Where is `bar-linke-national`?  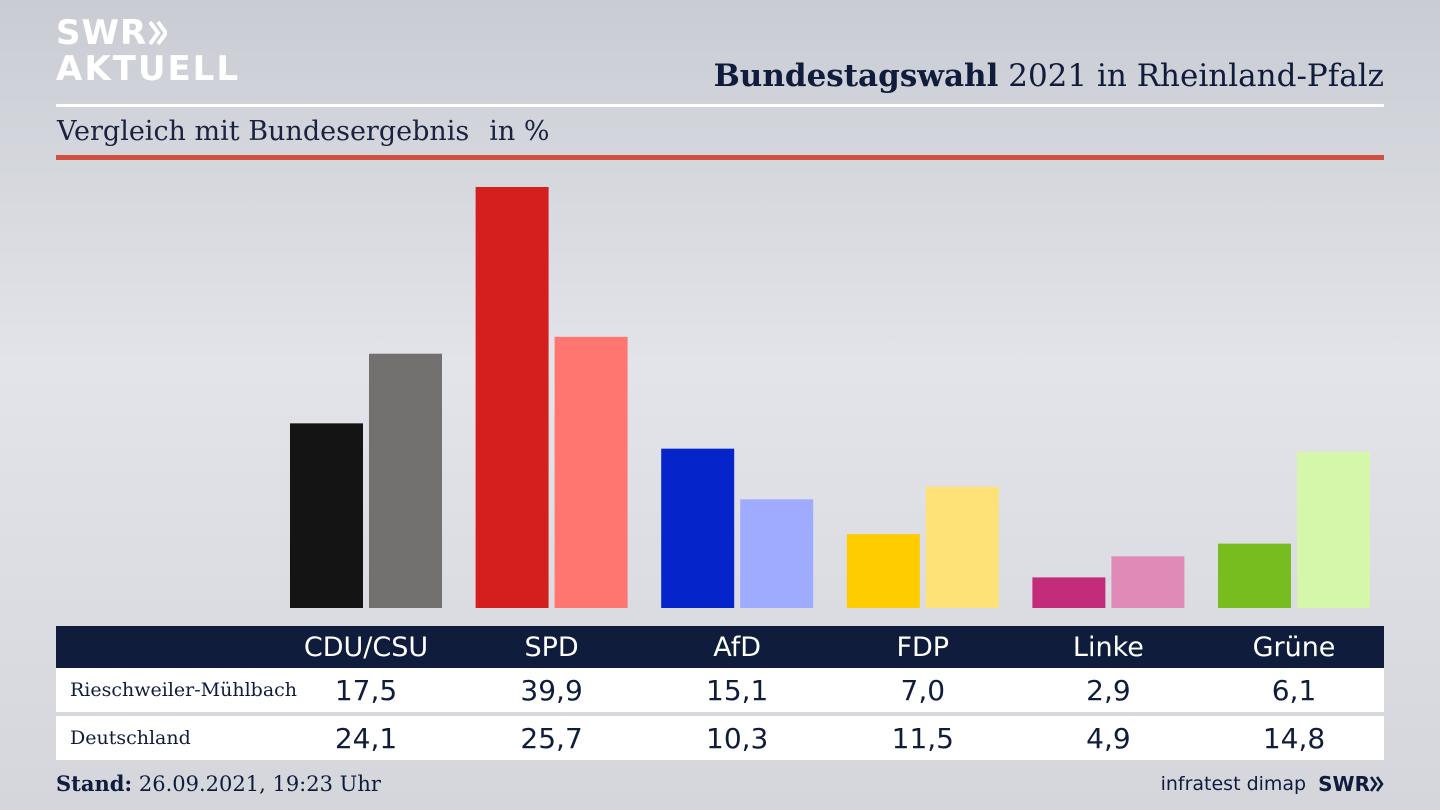 bar-linke-national is located at coordinates (1148, 582).